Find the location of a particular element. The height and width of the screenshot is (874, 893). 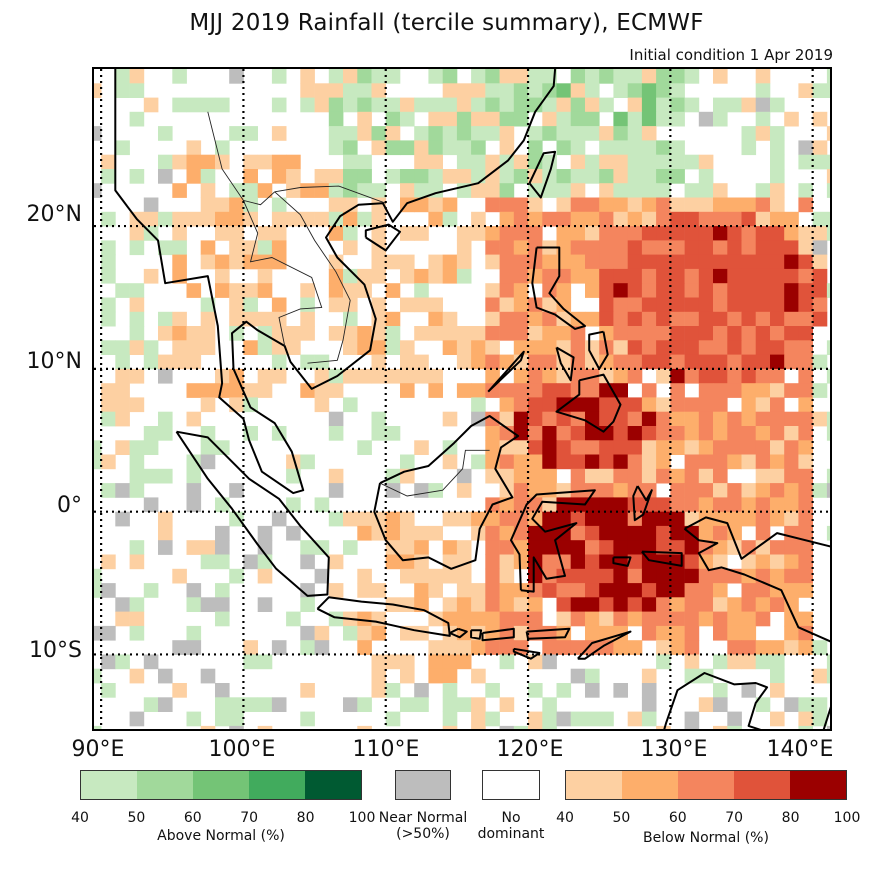

legend-tick: 60 is located at coordinates (677, 818).